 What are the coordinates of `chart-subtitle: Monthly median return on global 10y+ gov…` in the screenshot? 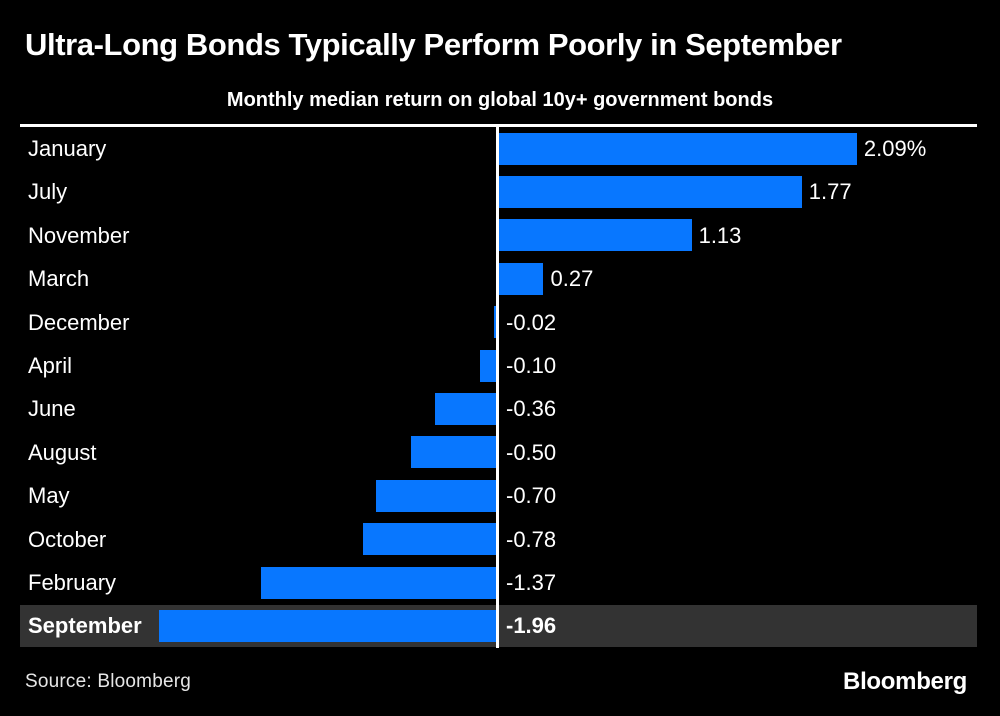 It's located at (500, 100).